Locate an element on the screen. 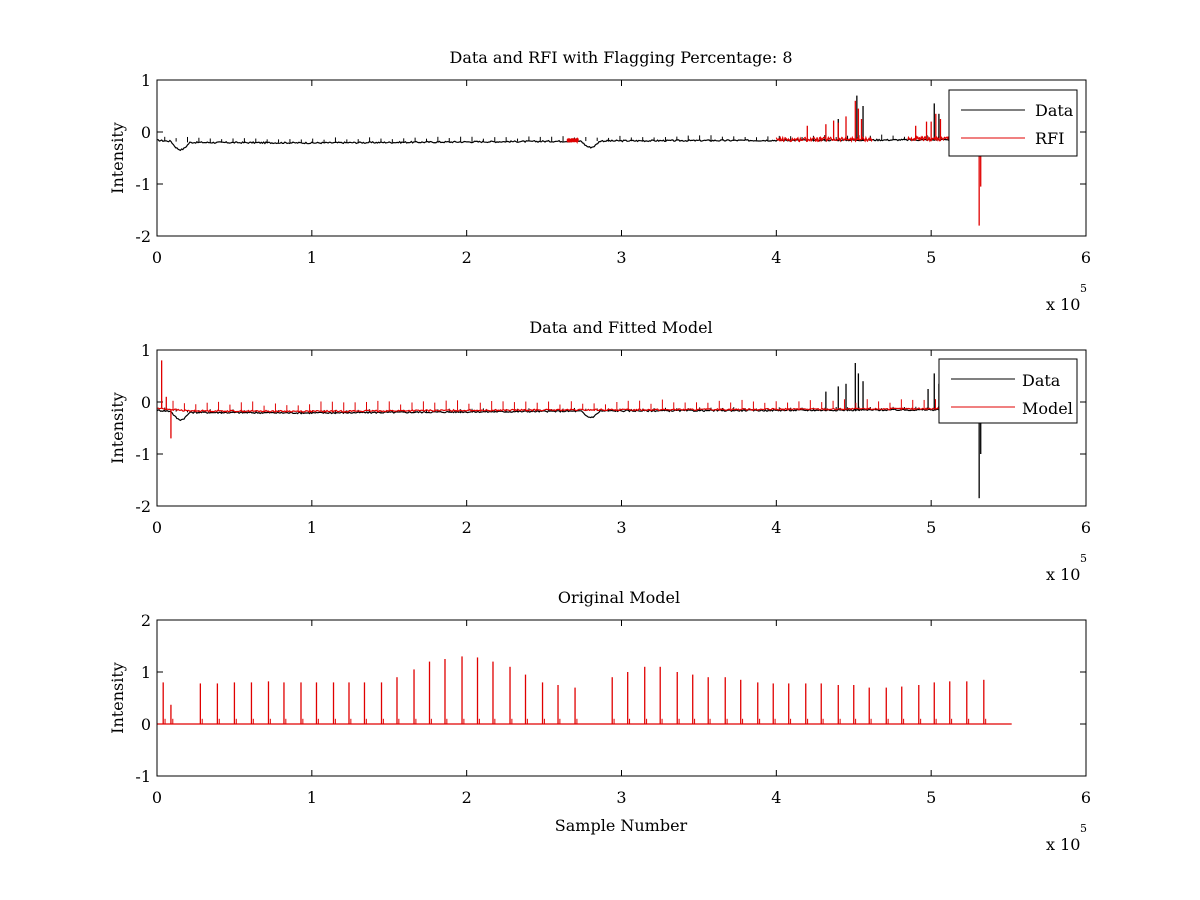  series-data-line is located at coordinates (567, 414).